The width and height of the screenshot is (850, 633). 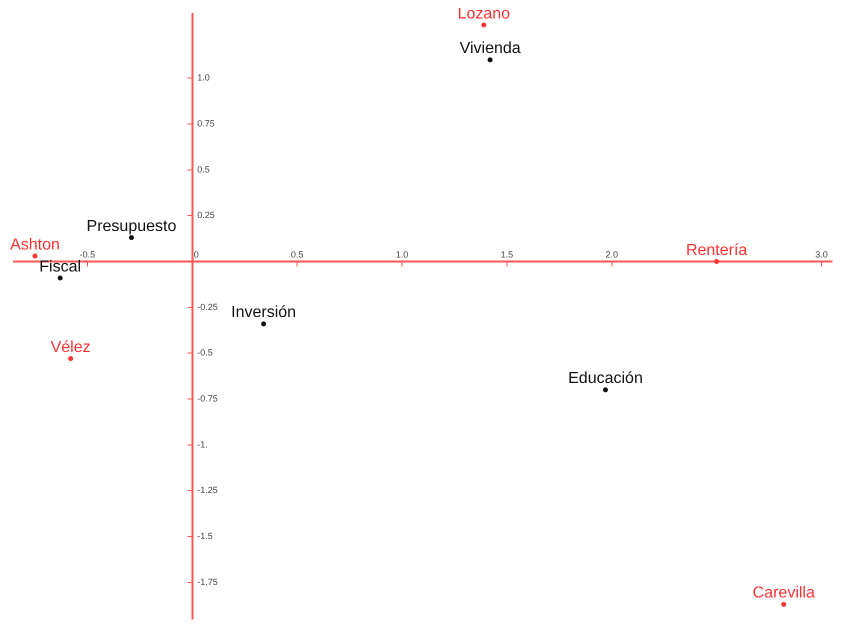 I want to click on x-tick-label: 1.5, so click(x=507, y=254).